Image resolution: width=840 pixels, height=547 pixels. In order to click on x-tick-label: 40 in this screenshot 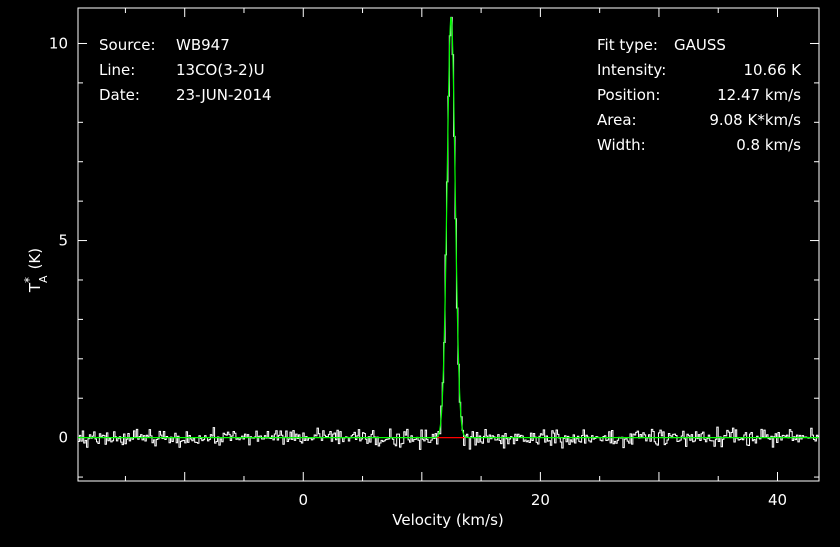, I will do `click(777, 500)`.